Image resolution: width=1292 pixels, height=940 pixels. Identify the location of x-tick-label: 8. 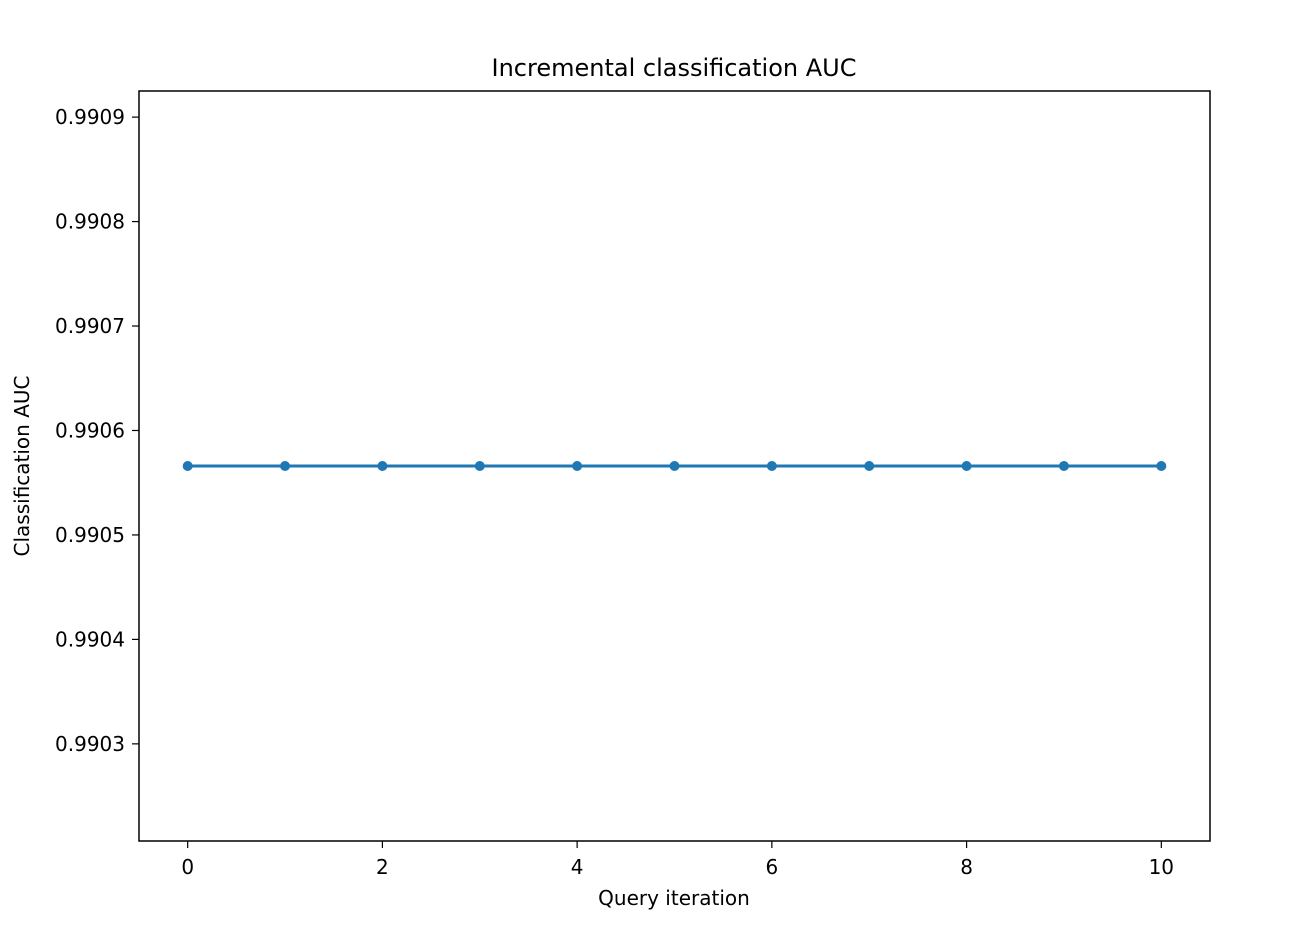
(966, 867).